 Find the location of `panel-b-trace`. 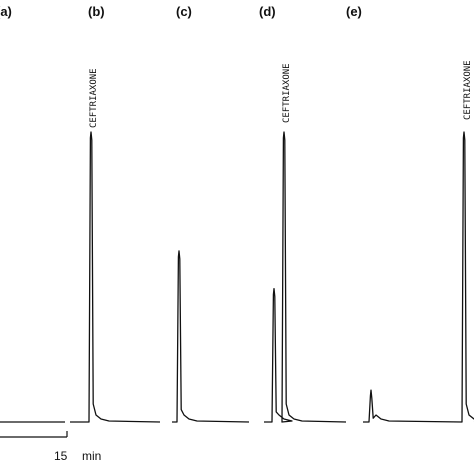

panel-b-trace is located at coordinates (115, 277).